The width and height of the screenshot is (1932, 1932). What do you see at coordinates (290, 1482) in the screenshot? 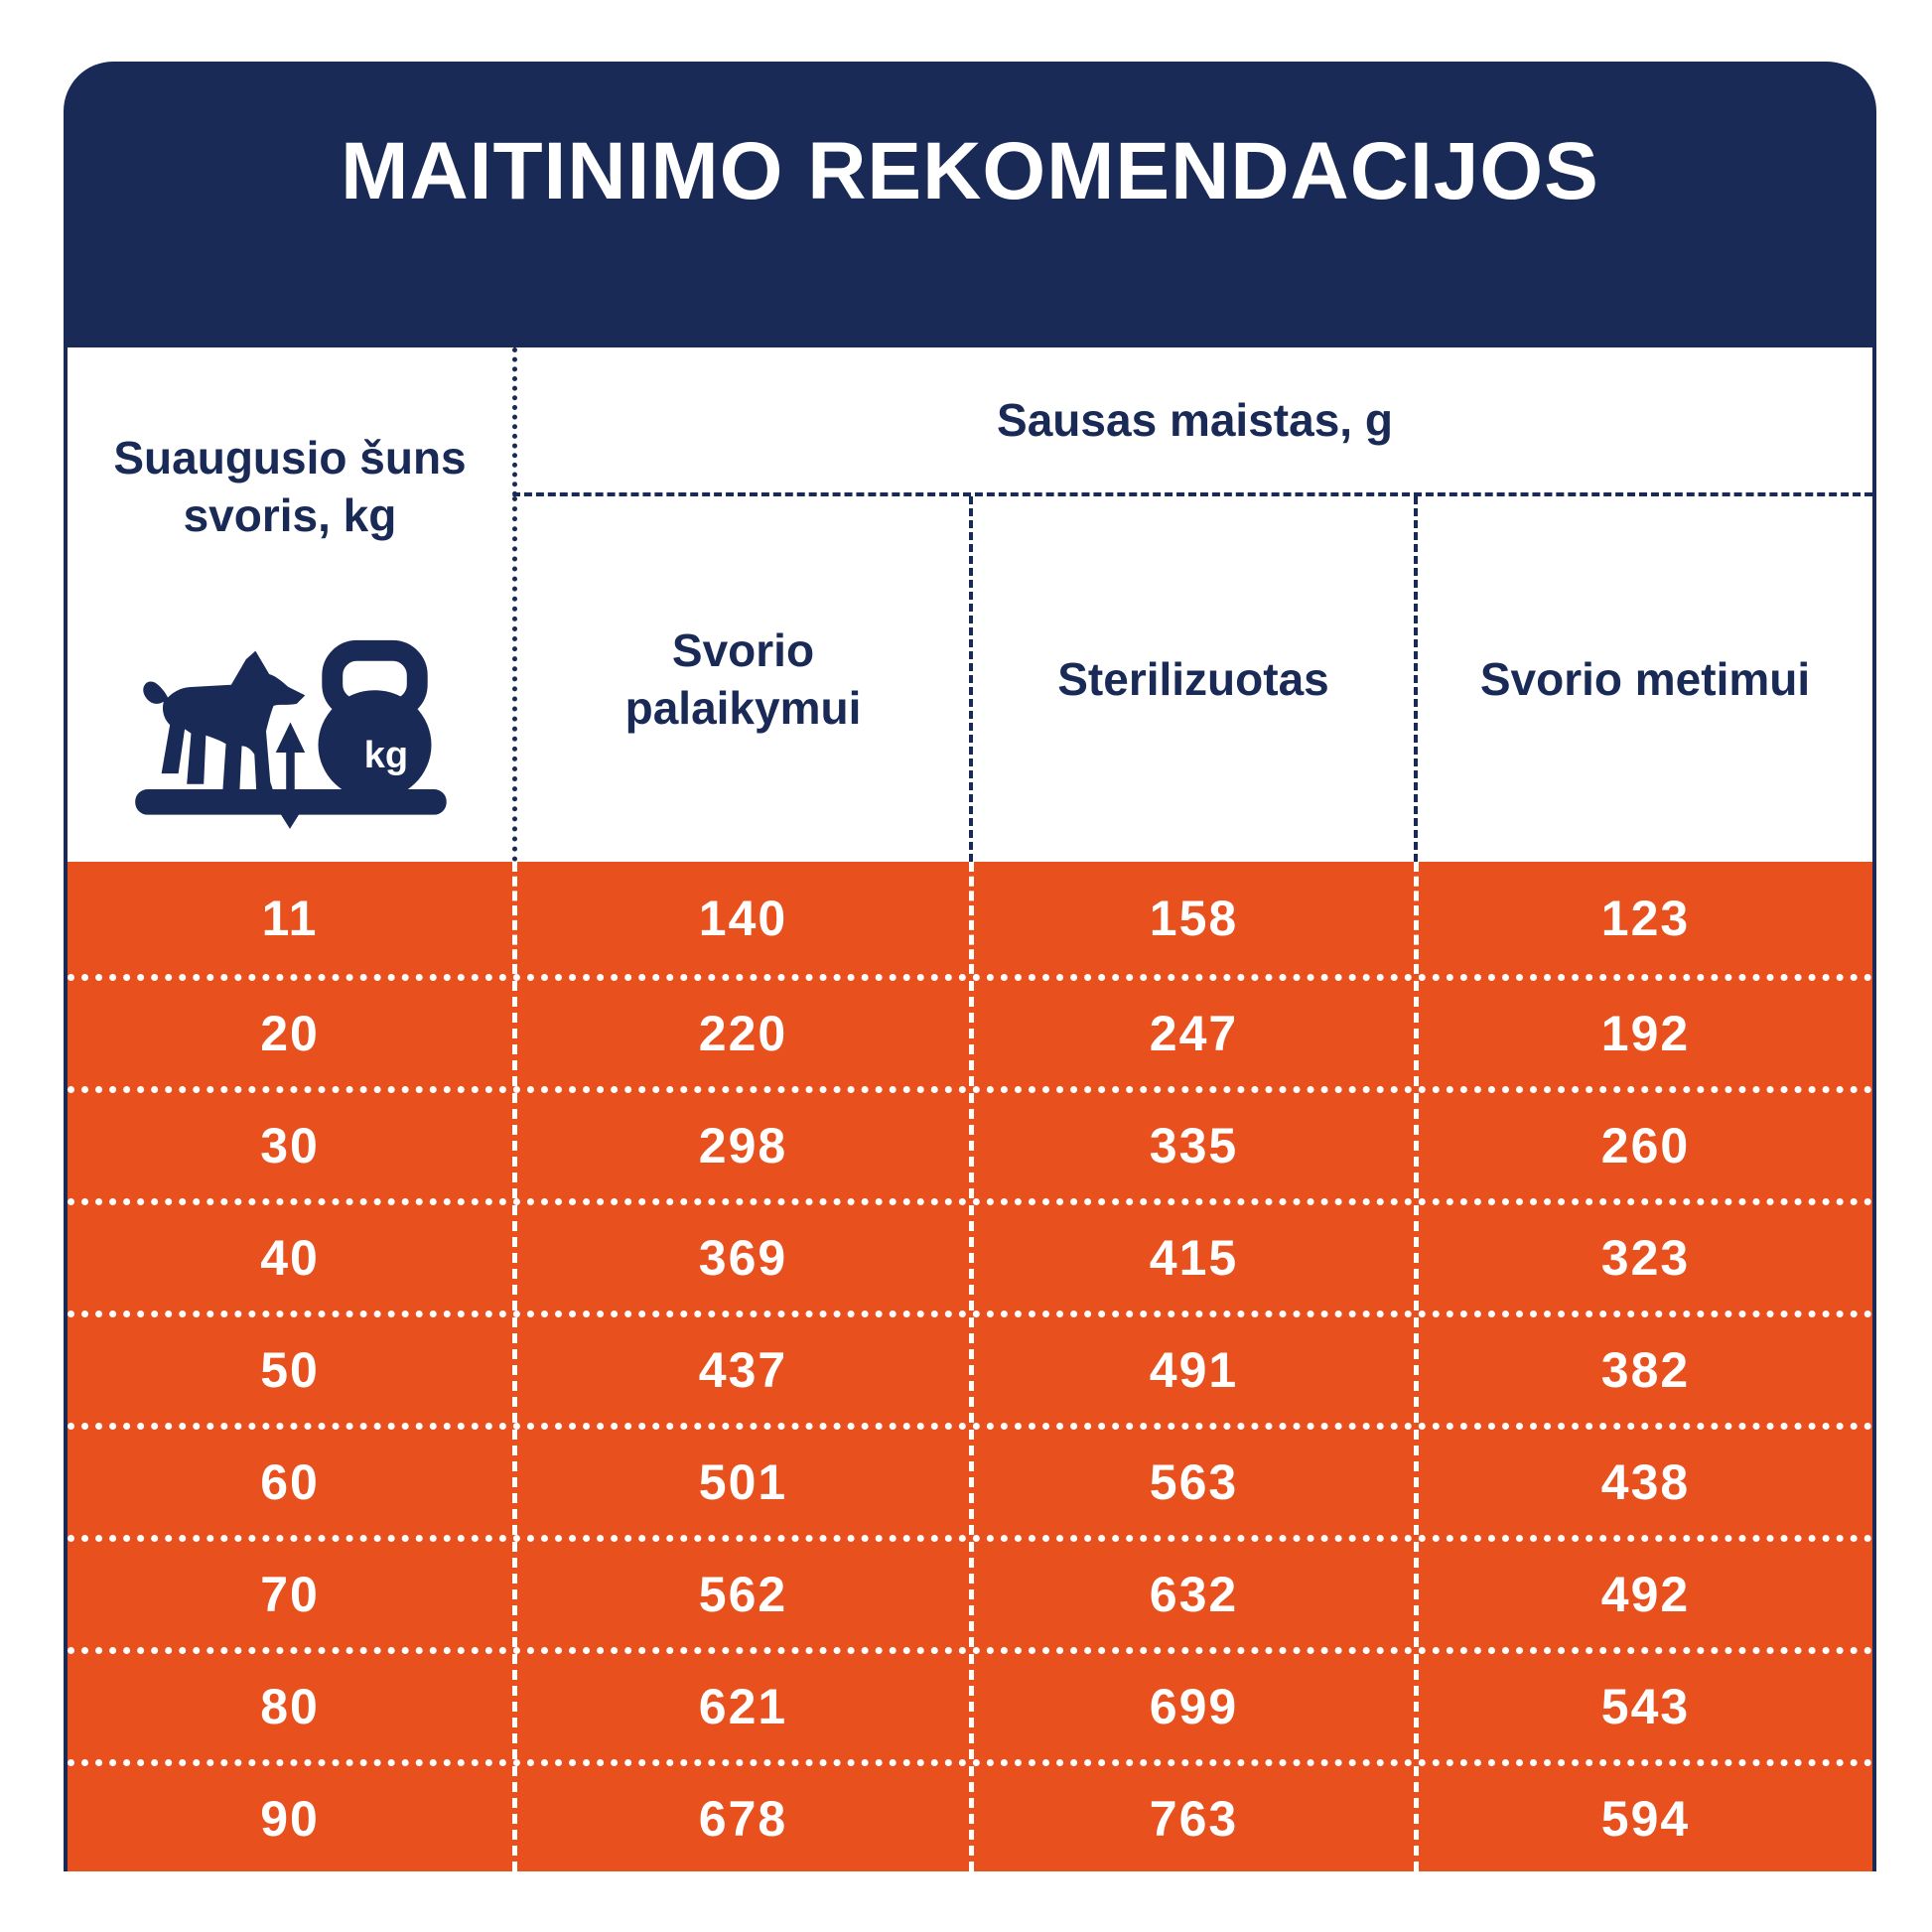
I see `weight-cell: 60` at bounding box center [290, 1482].